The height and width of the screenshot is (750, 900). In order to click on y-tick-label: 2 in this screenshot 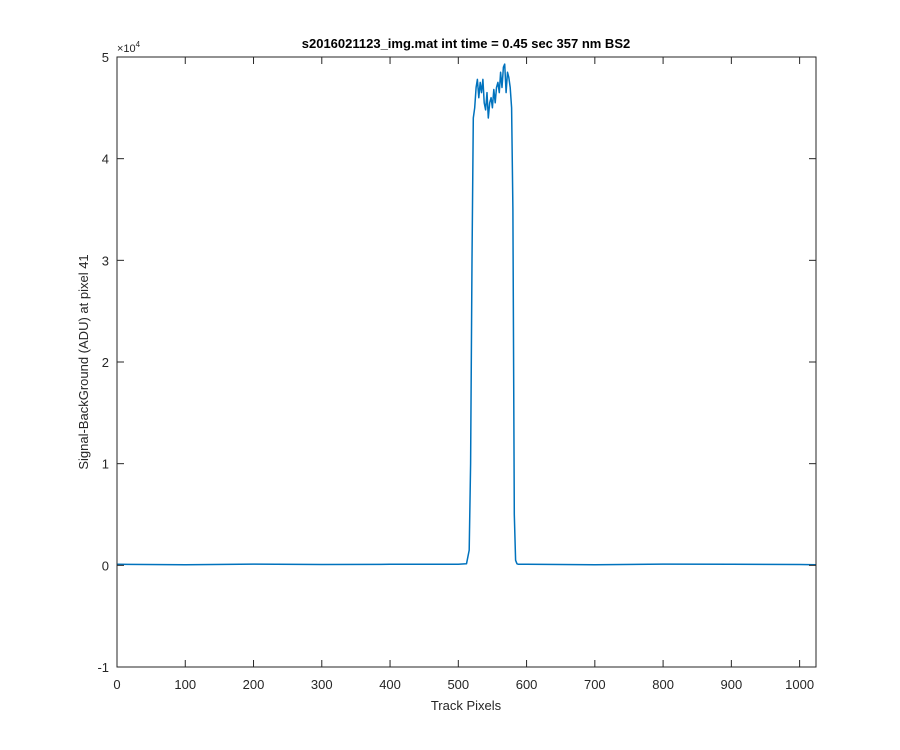, I will do `click(105, 362)`.